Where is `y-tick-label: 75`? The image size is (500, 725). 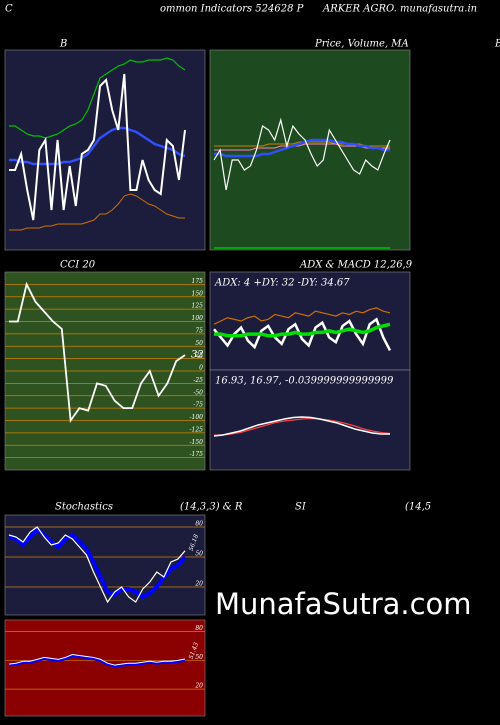 y-tick-label: 75 is located at coordinates (199, 330).